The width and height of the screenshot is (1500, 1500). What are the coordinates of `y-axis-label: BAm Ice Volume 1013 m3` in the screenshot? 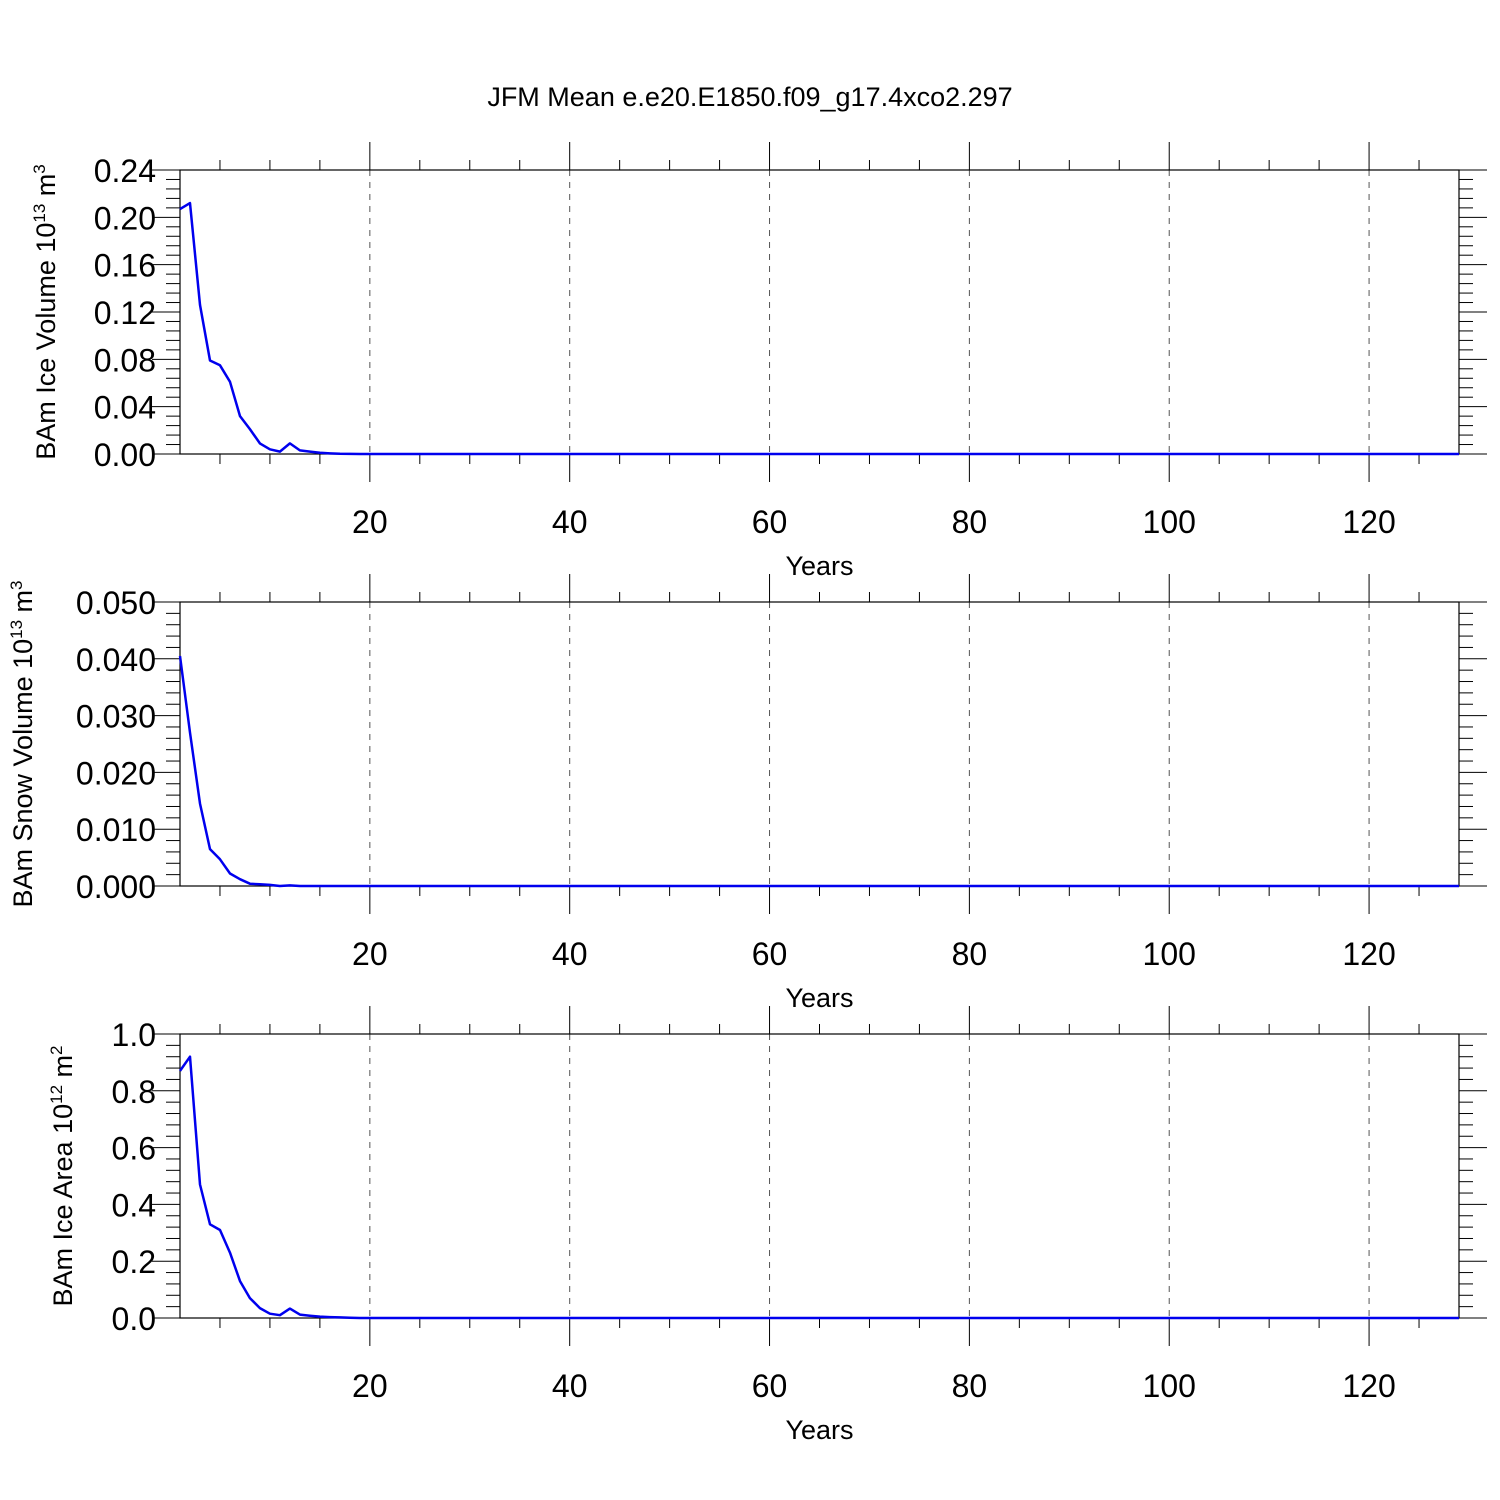 It's located at (45, 312).